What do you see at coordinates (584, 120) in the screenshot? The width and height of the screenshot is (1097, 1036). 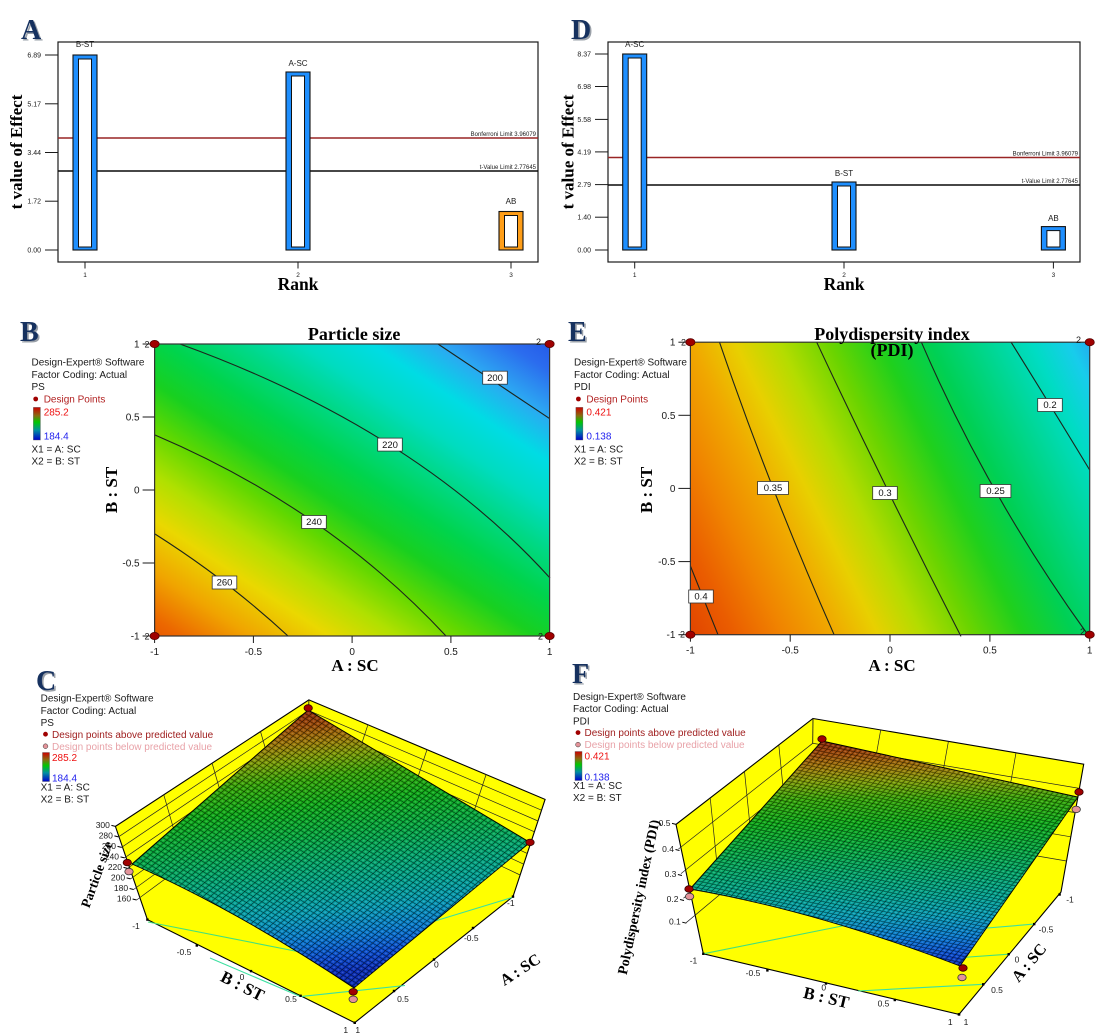 I see `svg-text: 5.58` at bounding box center [584, 120].